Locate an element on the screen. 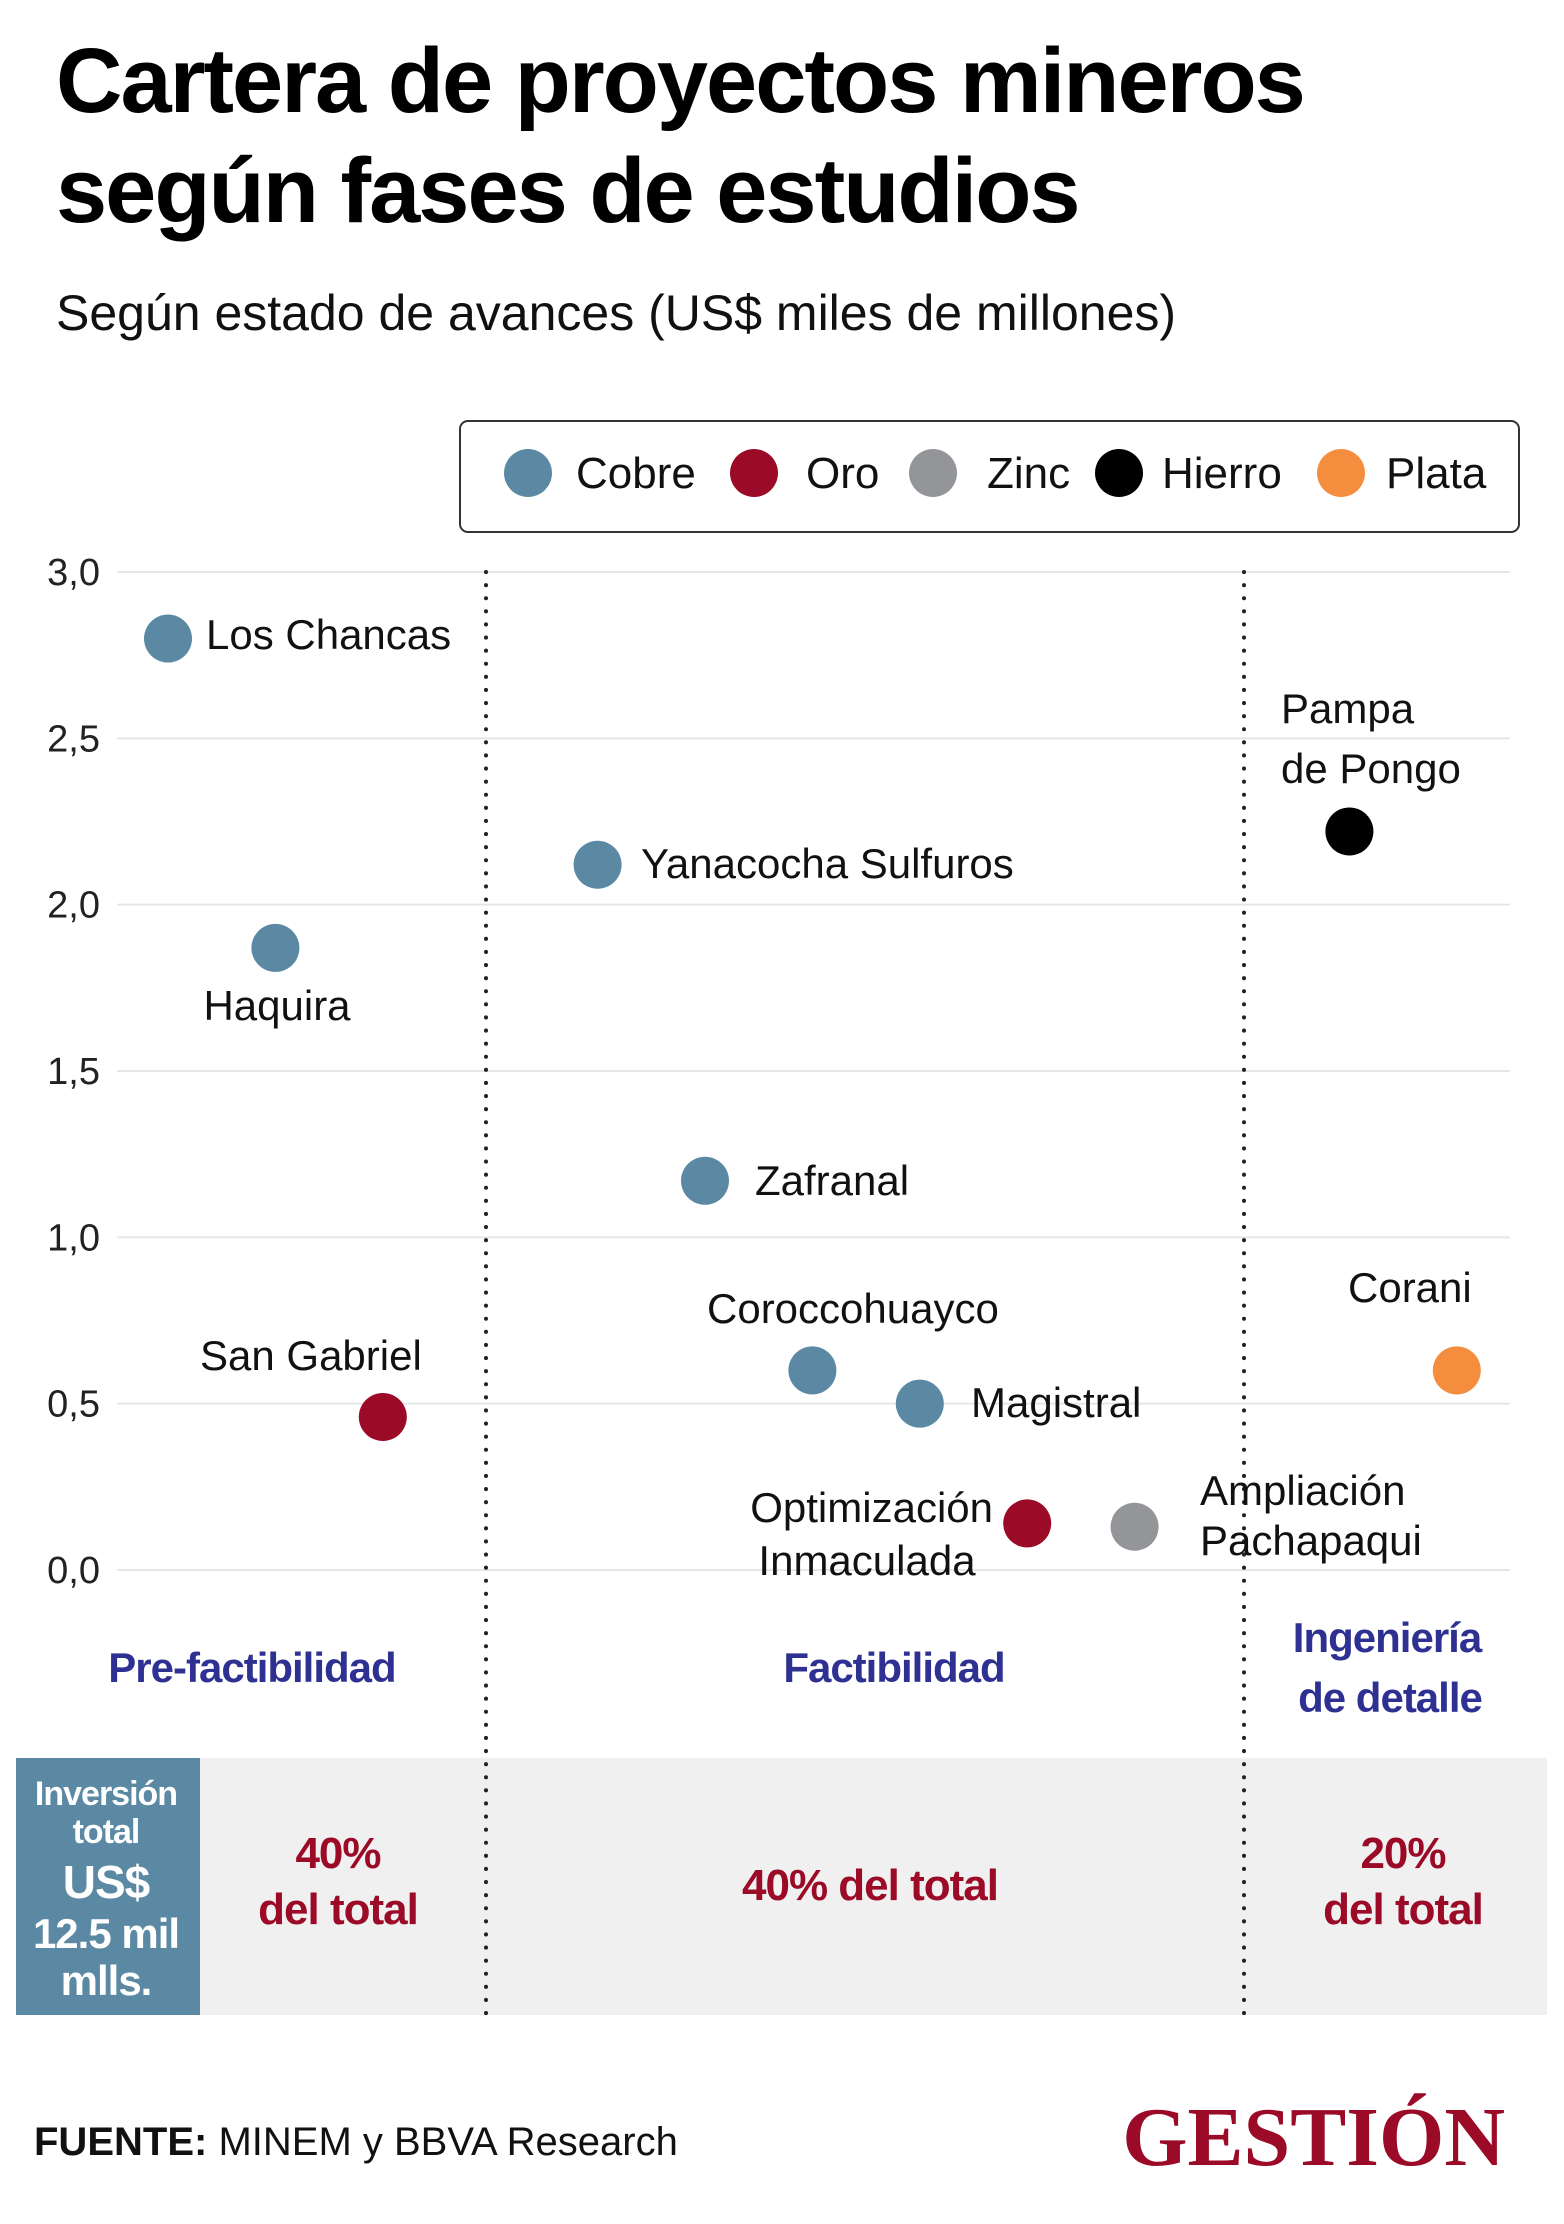 The image size is (1564, 2224). share-band is located at coordinates (781, 1886).